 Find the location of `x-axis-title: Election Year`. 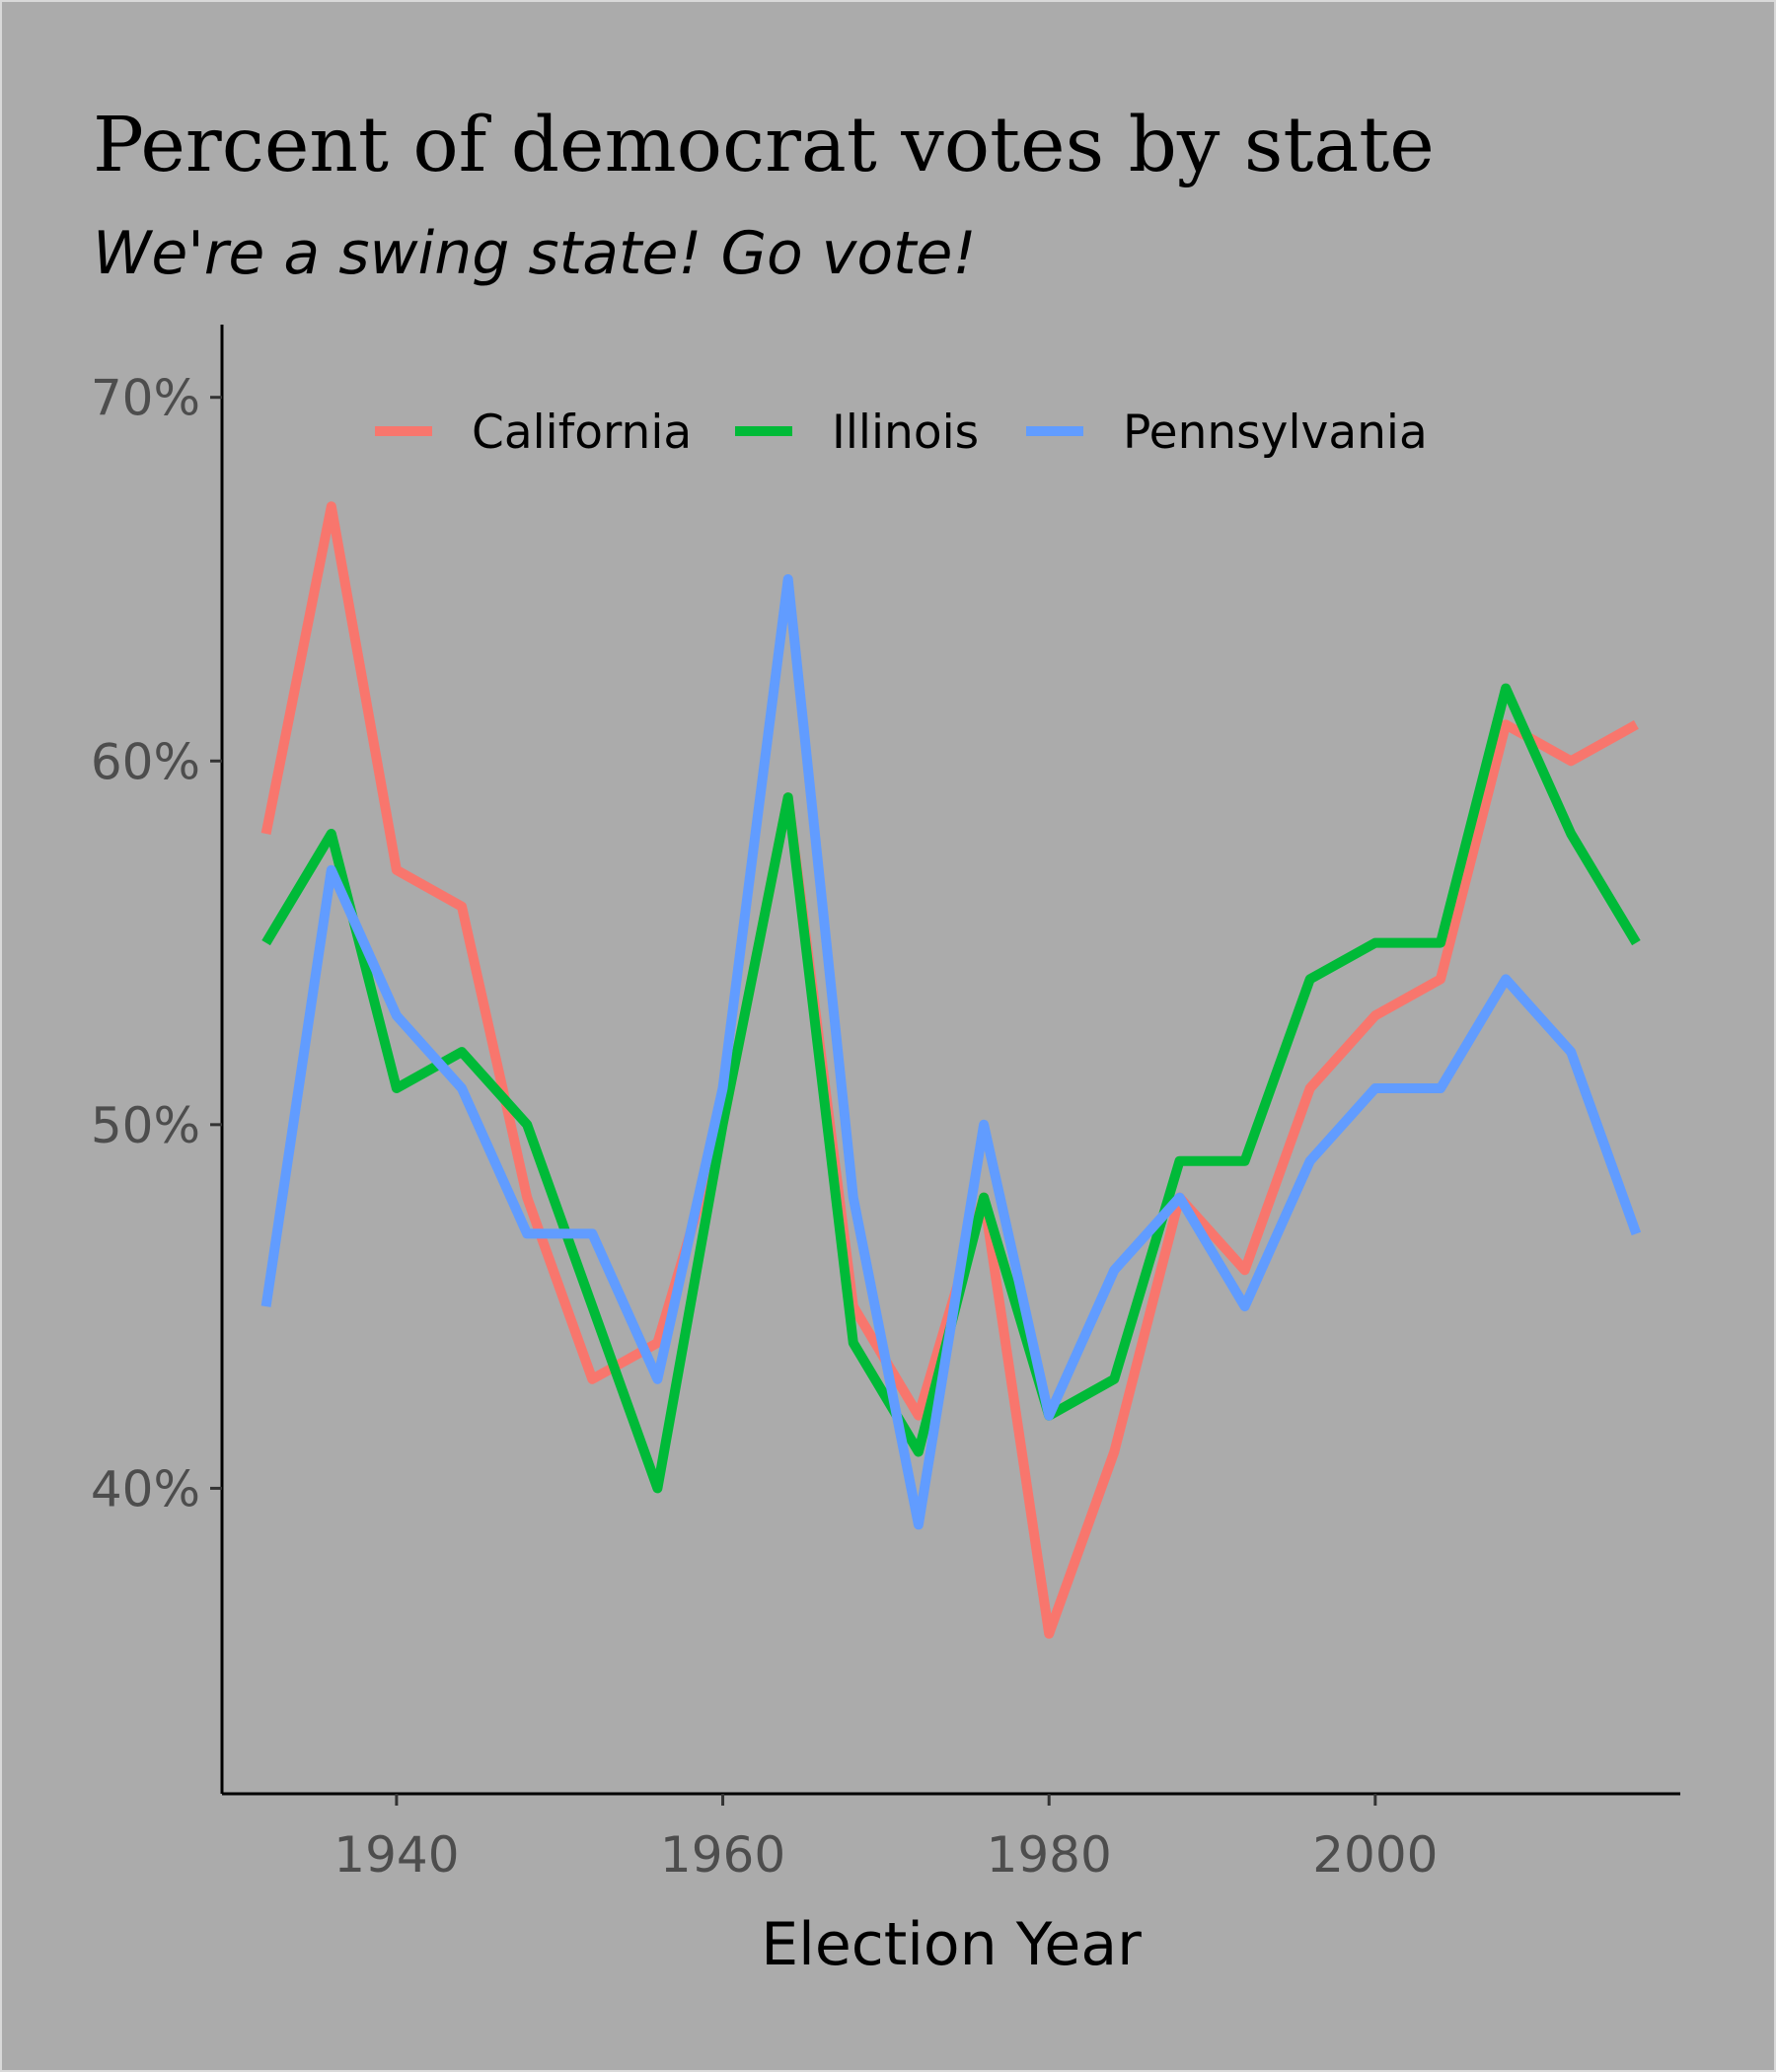

x-axis-title: Election Year is located at coordinates (952, 1944).